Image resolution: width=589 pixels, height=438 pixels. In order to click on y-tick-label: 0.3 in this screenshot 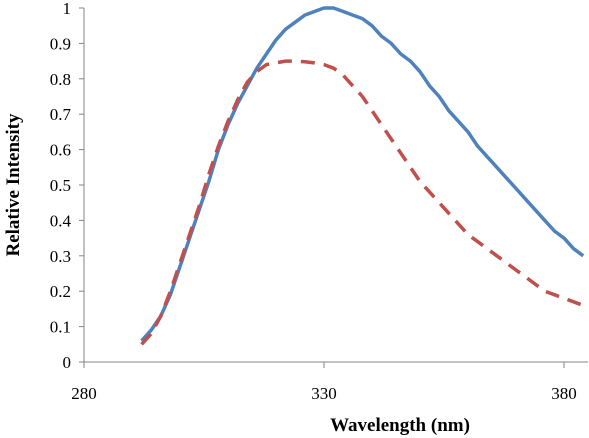, I will do `click(60, 256)`.